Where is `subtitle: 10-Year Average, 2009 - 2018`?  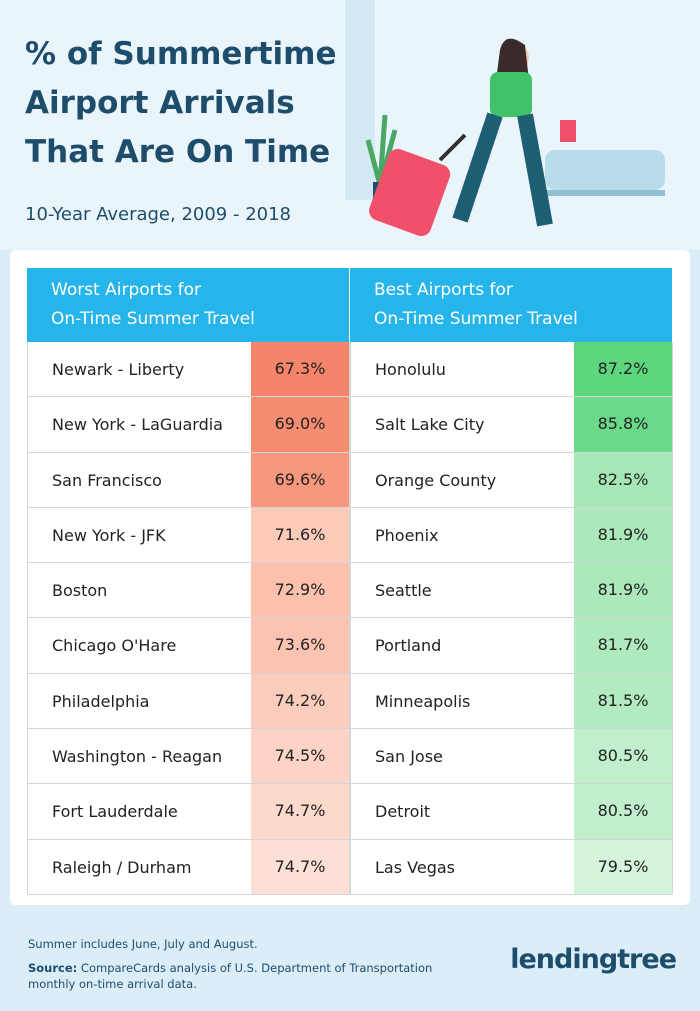 subtitle: 10-Year Average, 2009 - 2018 is located at coordinates (158, 214).